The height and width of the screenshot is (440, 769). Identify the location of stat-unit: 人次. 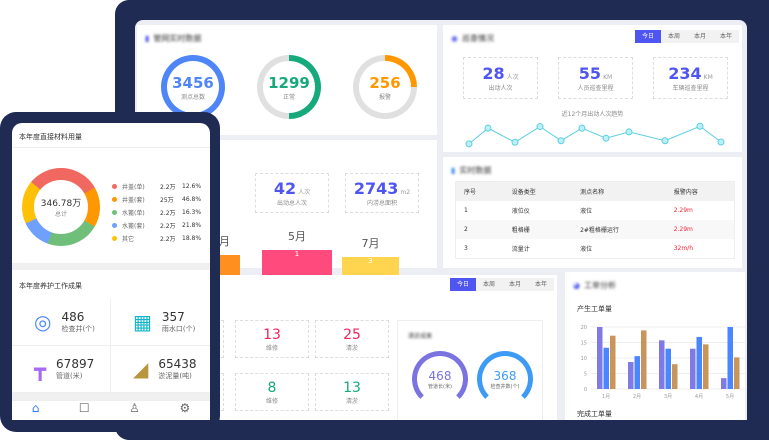
(304, 192).